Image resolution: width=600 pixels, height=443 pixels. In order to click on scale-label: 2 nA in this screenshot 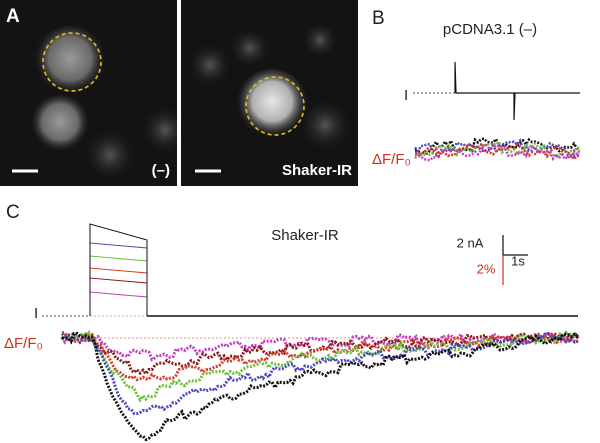, I will do `click(470, 242)`.